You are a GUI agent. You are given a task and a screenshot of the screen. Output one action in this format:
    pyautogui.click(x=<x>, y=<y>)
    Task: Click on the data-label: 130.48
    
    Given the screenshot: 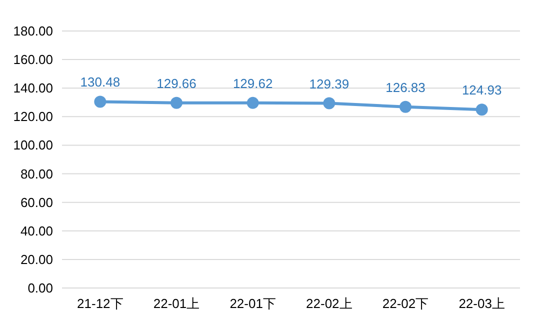 What is the action you would take?
    pyautogui.click(x=100, y=82)
    